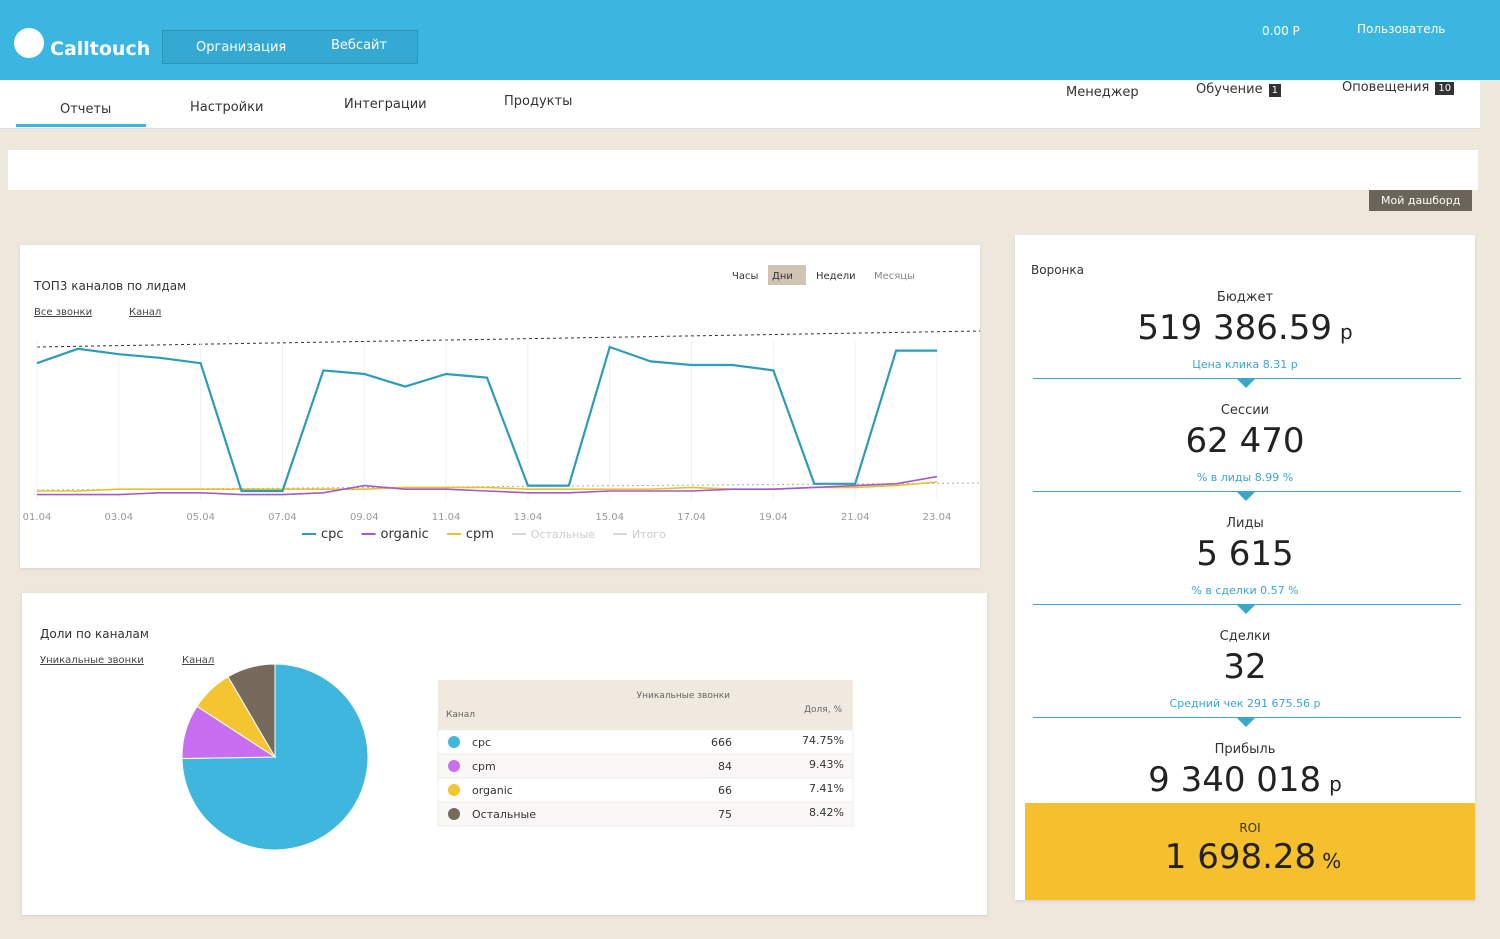  What do you see at coordinates (609, 517) in the screenshot?
I see `x-tick-label: 15.04` at bounding box center [609, 517].